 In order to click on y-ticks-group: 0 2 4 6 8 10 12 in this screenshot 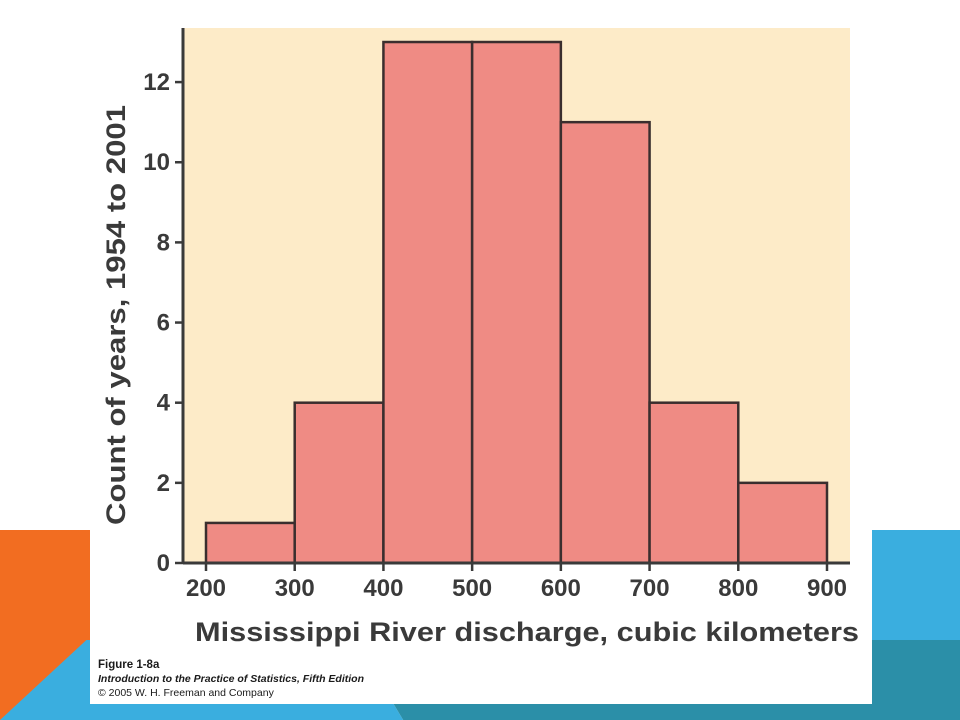, I will do `click(163, 323)`.